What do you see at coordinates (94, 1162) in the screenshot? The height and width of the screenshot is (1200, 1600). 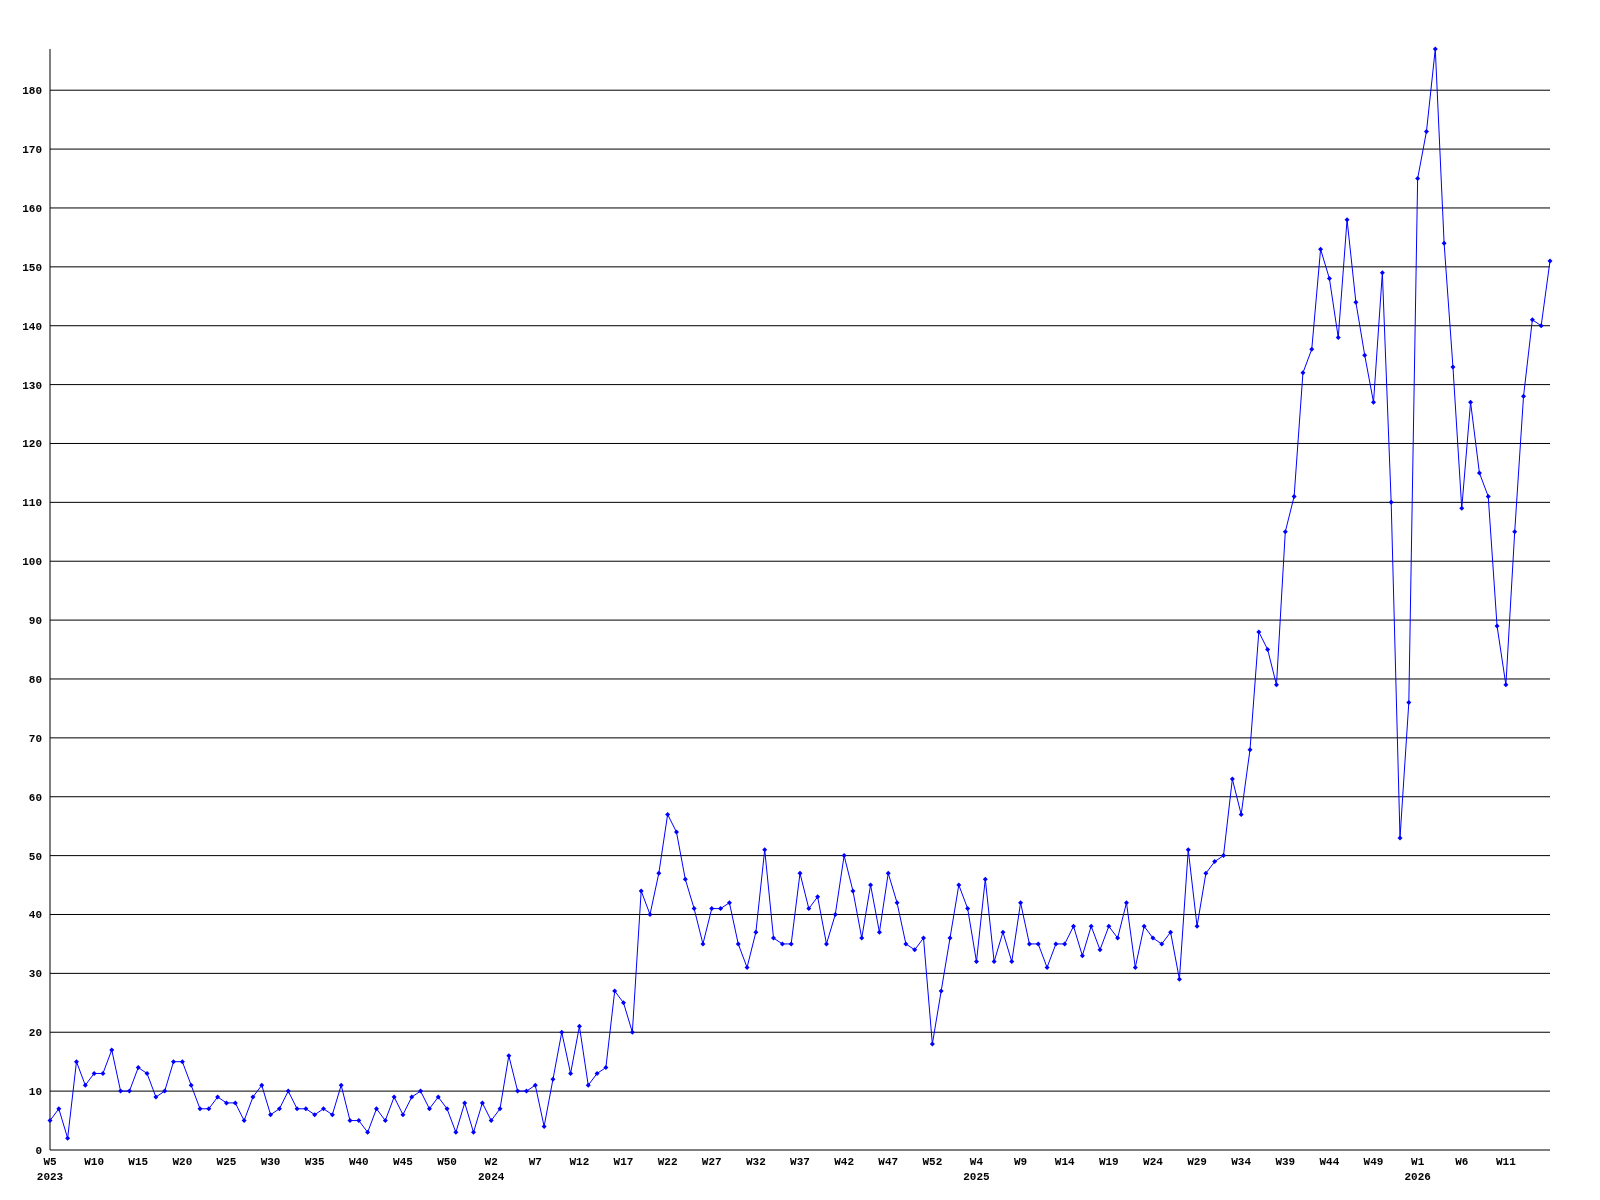 I see `x-tick-label: W10` at bounding box center [94, 1162].